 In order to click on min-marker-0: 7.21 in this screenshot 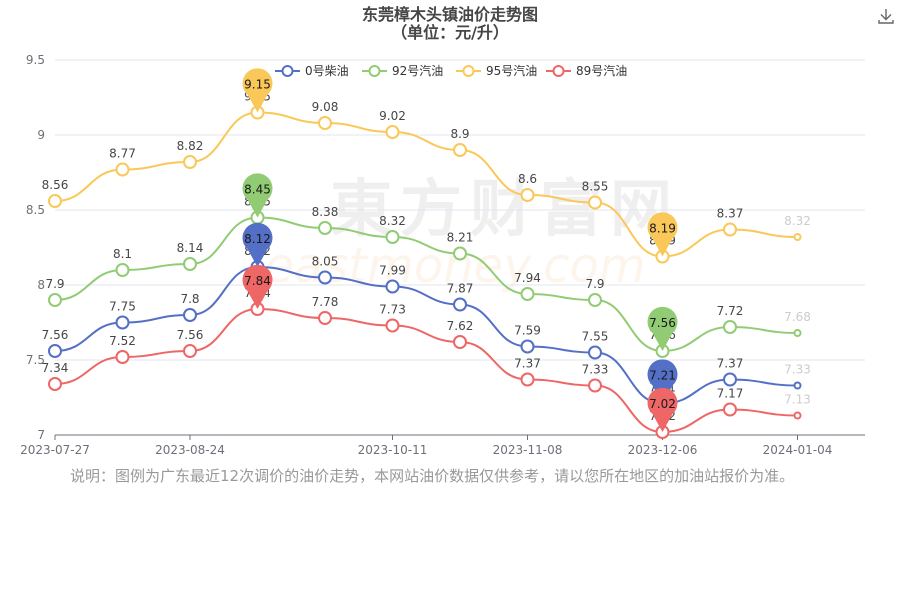, I will do `click(662, 381)`.